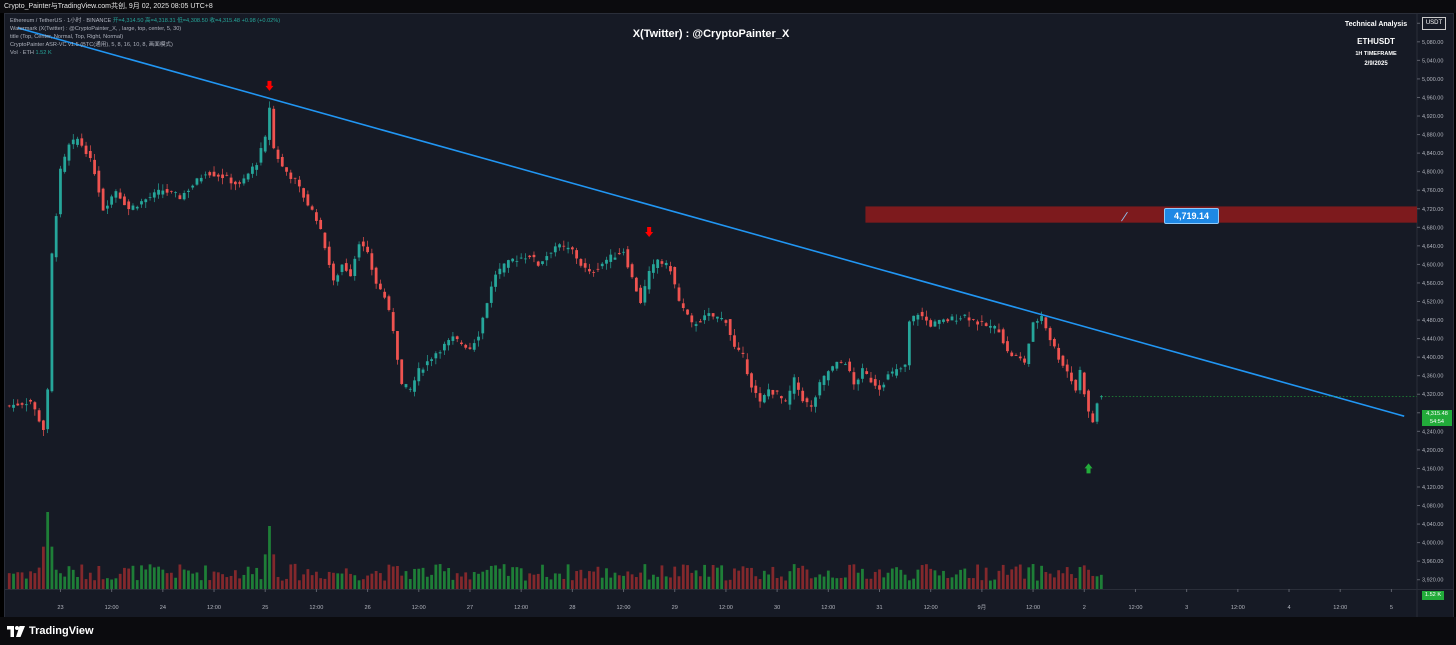  I want to click on time-axis-label: 3, so click(1186, 608).